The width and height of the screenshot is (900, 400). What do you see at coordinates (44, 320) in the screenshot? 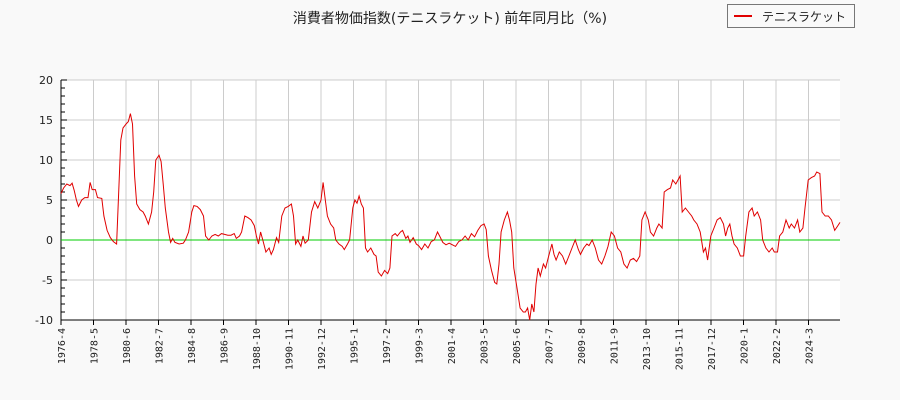
I see `y-tick-label: -10` at bounding box center [44, 320].